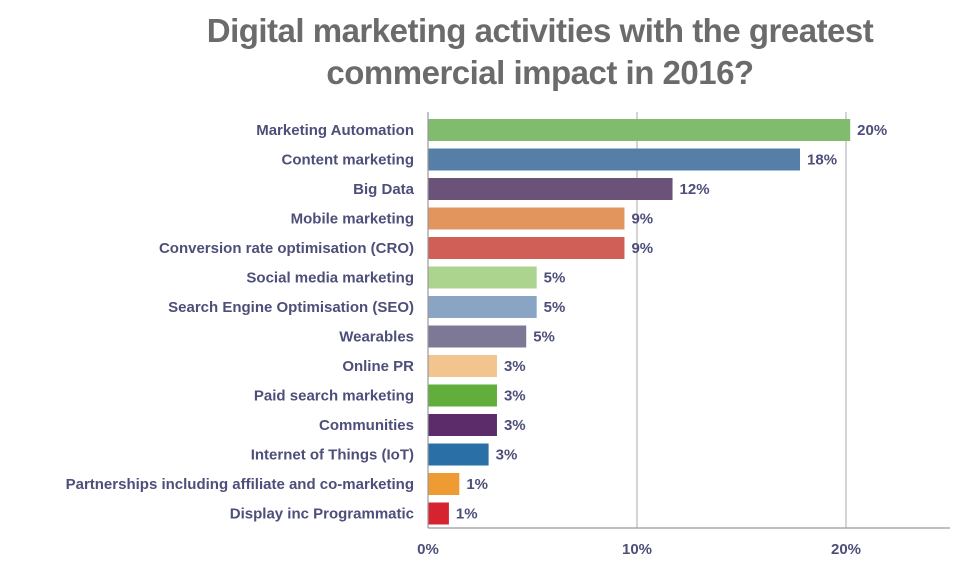 This screenshot has width=967, height=564. Describe the element at coordinates (335, 130) in the screenshot. I see `category-label-0: Marketing Automation` at that location.